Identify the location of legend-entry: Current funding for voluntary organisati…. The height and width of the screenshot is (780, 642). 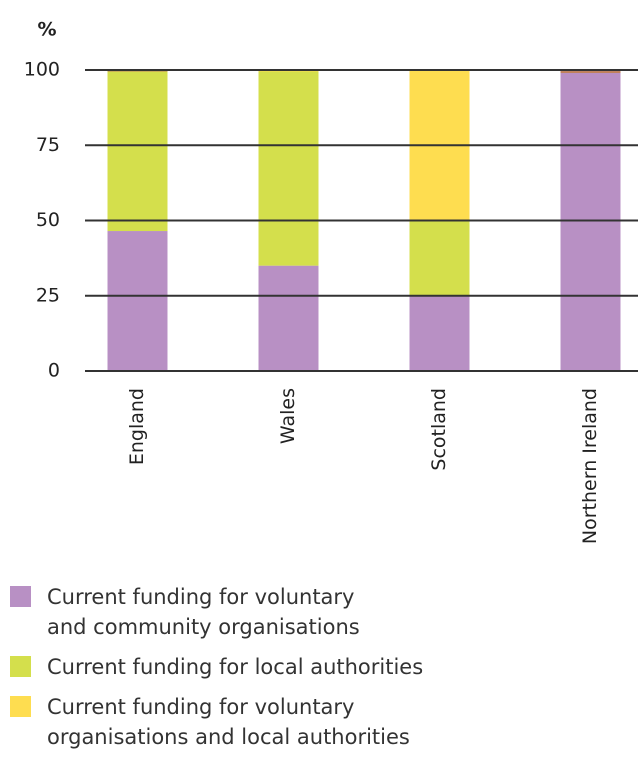
(320, 722).